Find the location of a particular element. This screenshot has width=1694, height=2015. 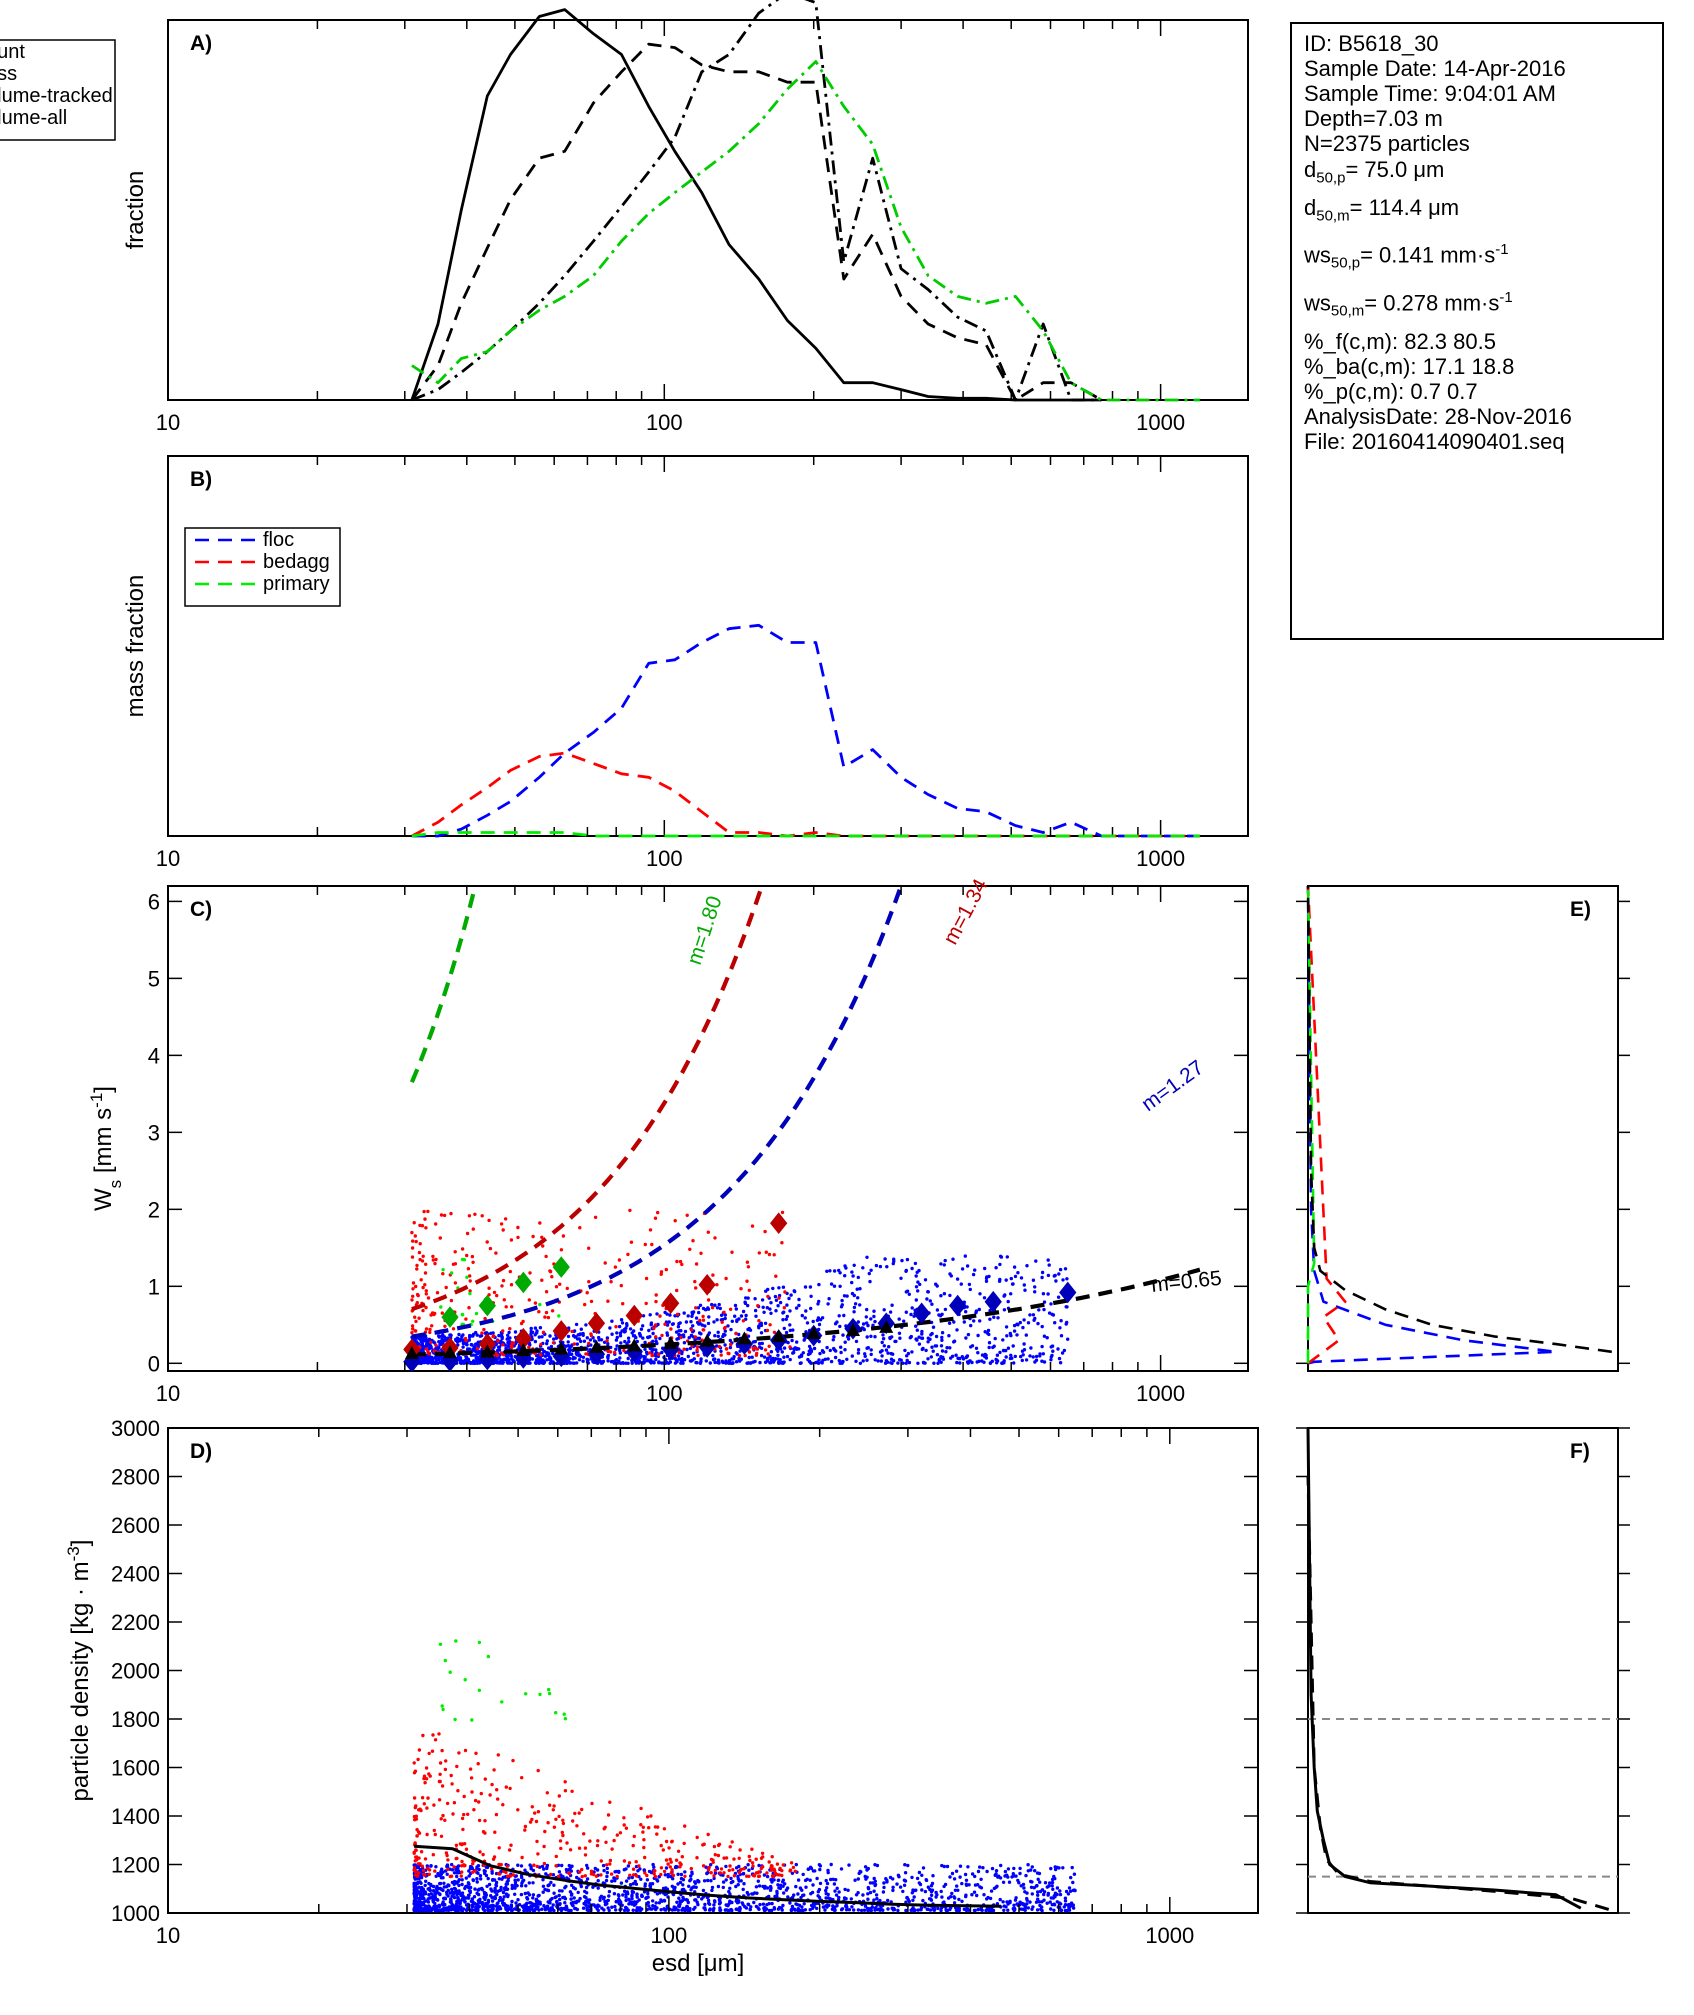

y-tick-label: 6 is located at coordinates (154, 901).